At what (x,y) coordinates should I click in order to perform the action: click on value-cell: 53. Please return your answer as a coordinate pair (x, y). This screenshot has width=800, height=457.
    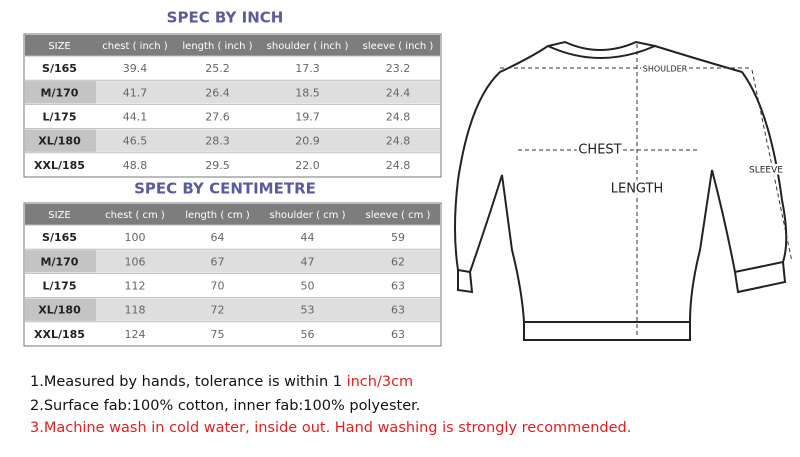
    Looking at the image, I should click on (308, 310).